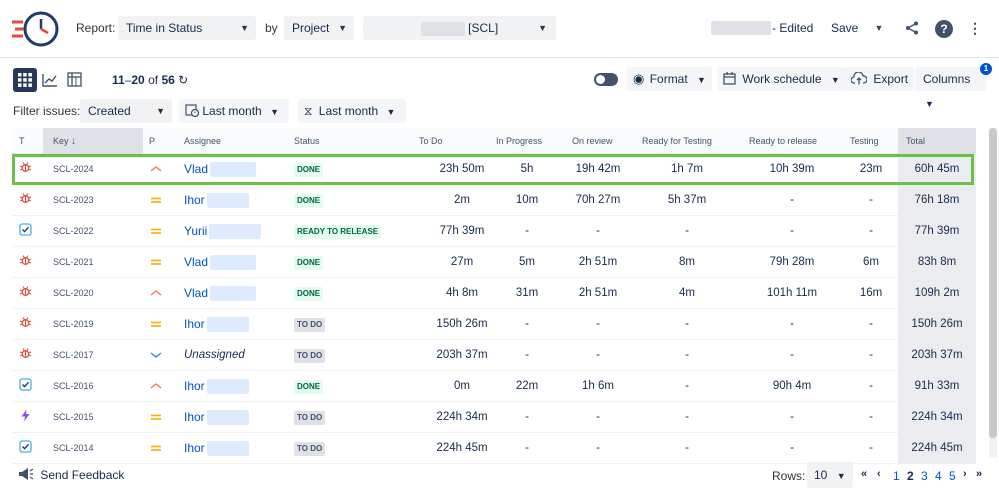 This screenshot has height=496, width=999. I want to click on assignee-first-name: Ihor, so click(194, 448).